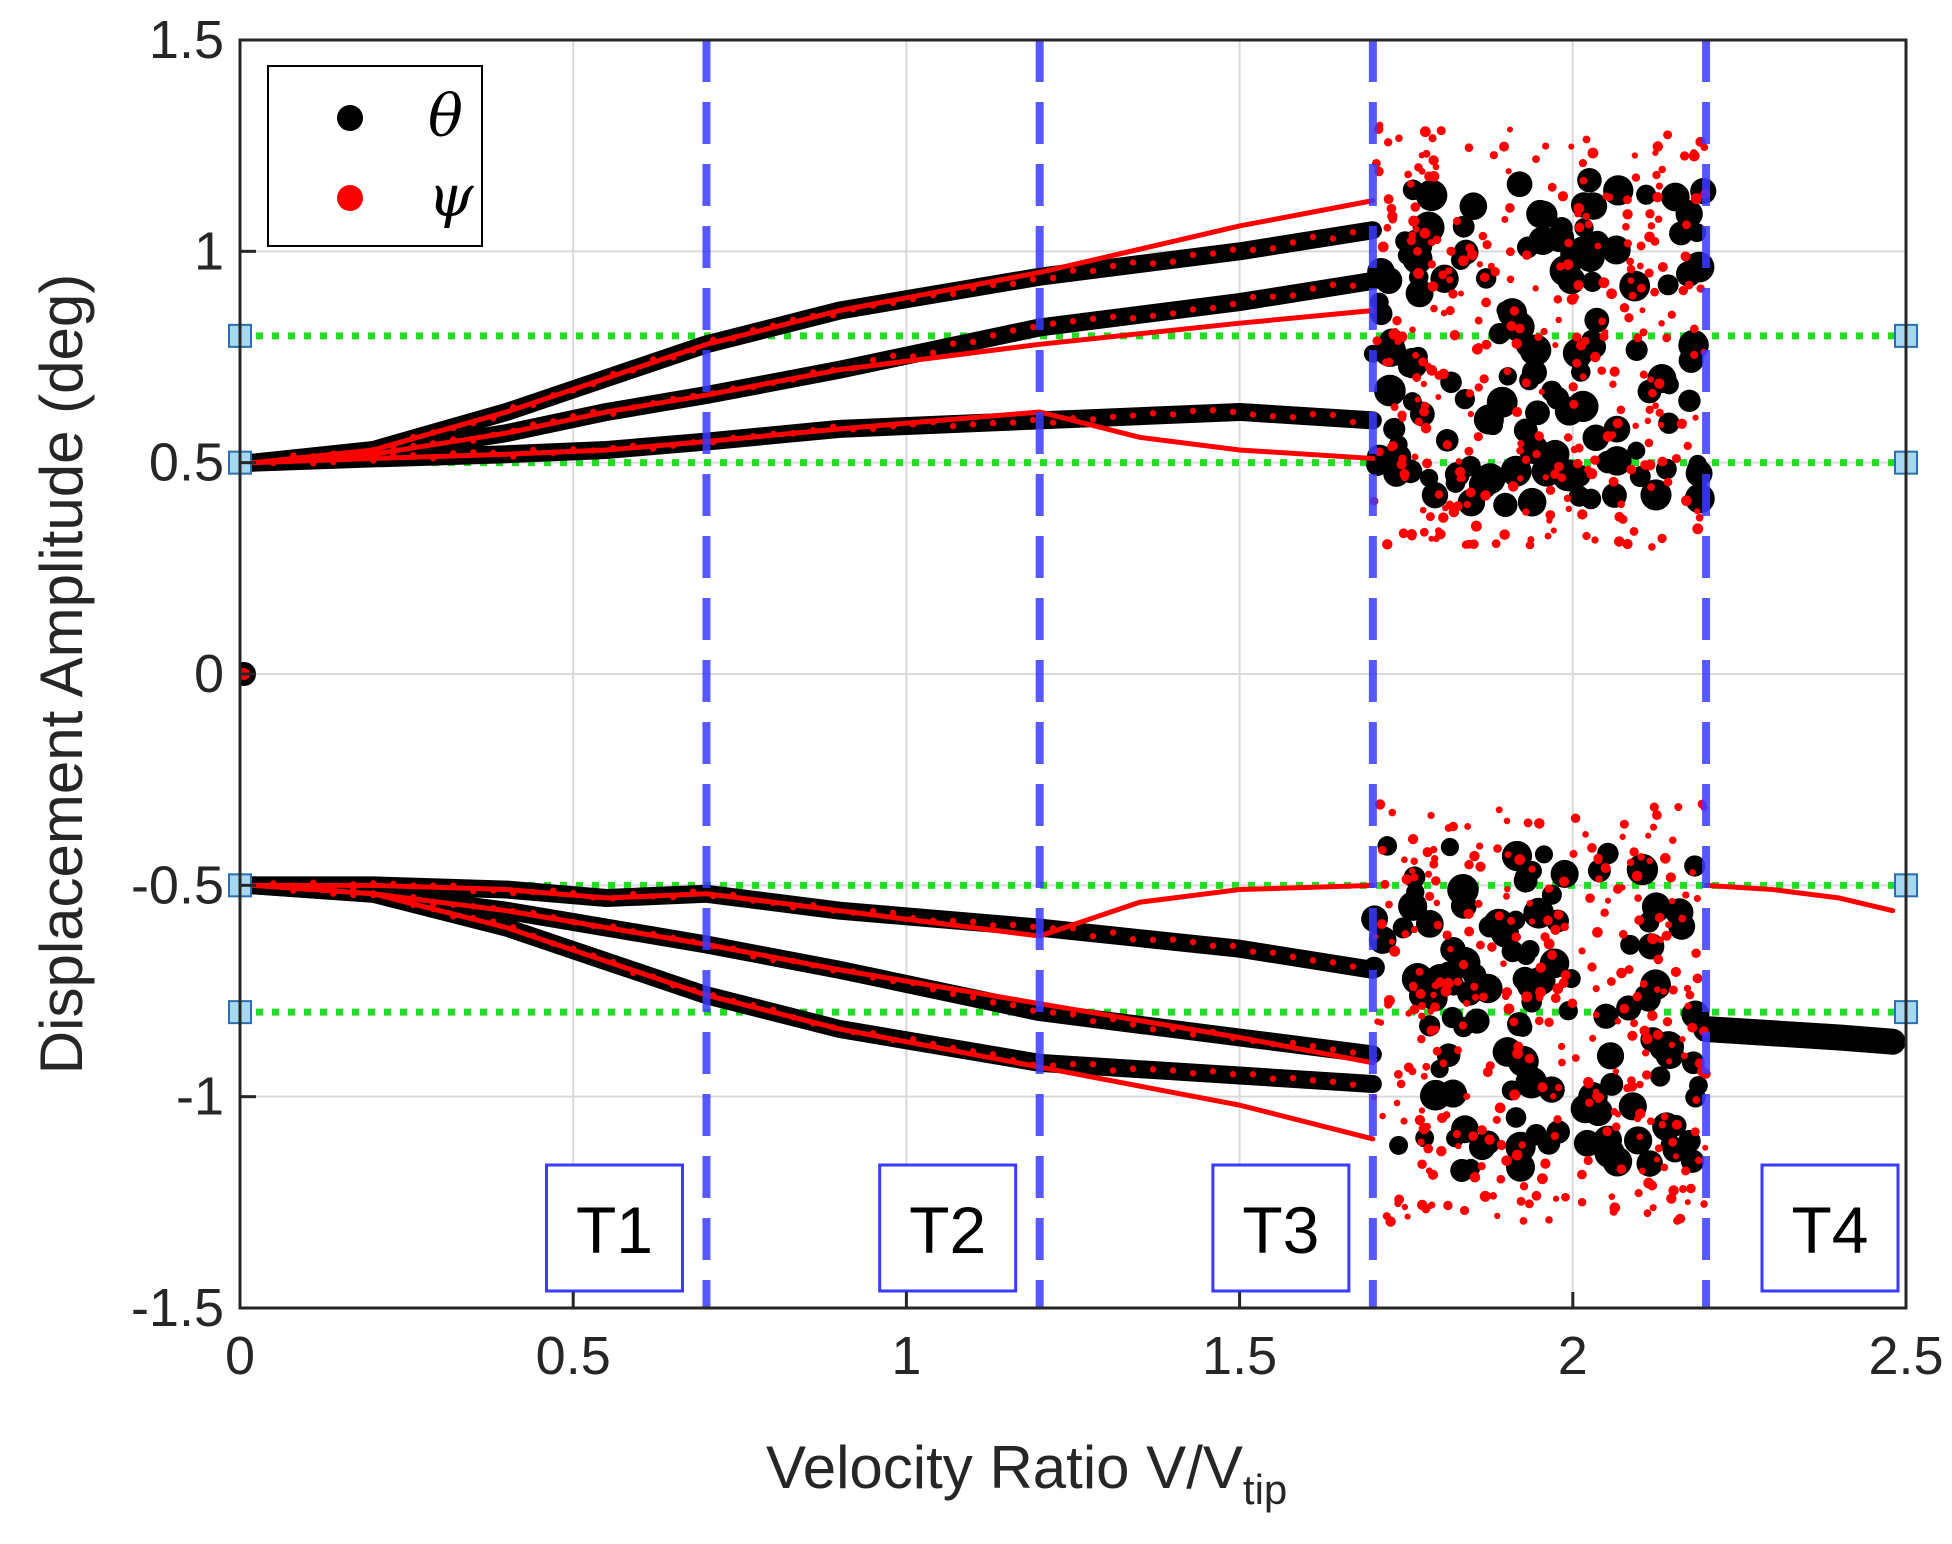 This screenshot has height=1544, width=1952. Describe the element at coordinates (1573, 1356) in the screenshot. I see `x-tick-label: 2` at that location.